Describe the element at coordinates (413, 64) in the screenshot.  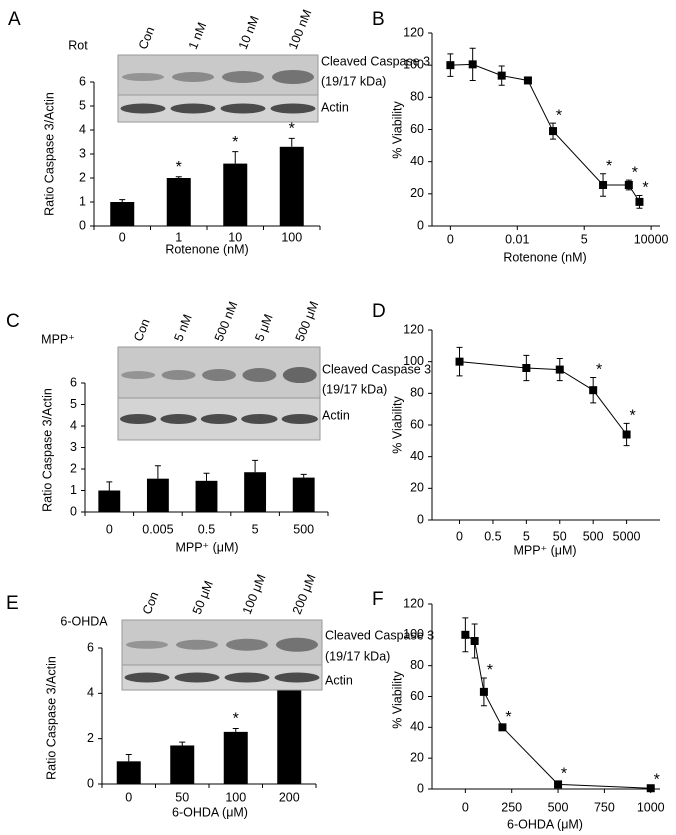
I see `y-tick-label: 100` at that location.